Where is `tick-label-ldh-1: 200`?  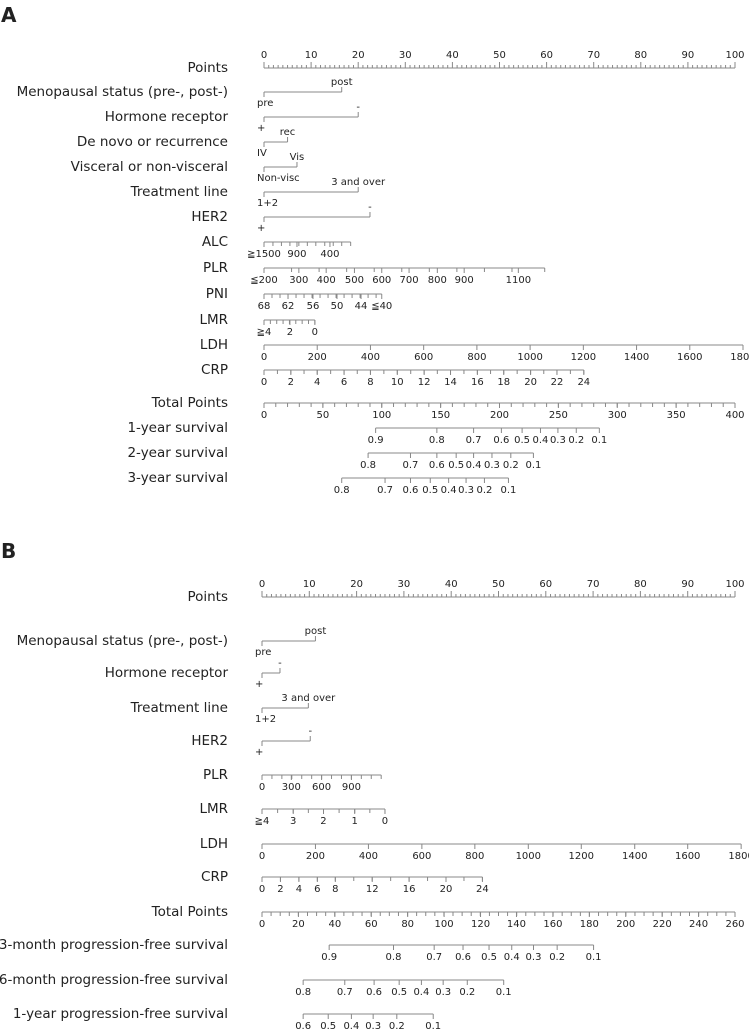
tick-label-ldh-1: 200 is located at coordinates (317, 357).